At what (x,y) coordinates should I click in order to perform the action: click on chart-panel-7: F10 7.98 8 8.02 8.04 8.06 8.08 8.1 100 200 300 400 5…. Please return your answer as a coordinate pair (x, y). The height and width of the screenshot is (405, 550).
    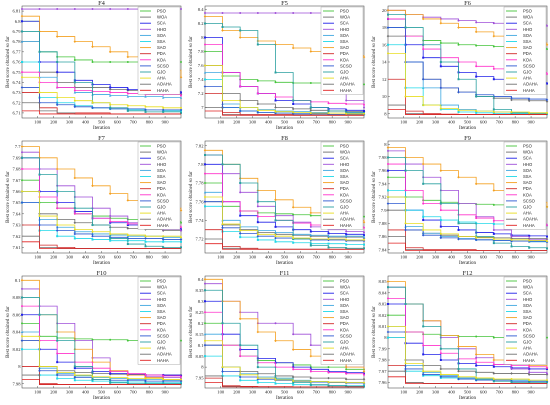
    Looking at the image, I should click on (93, 337).